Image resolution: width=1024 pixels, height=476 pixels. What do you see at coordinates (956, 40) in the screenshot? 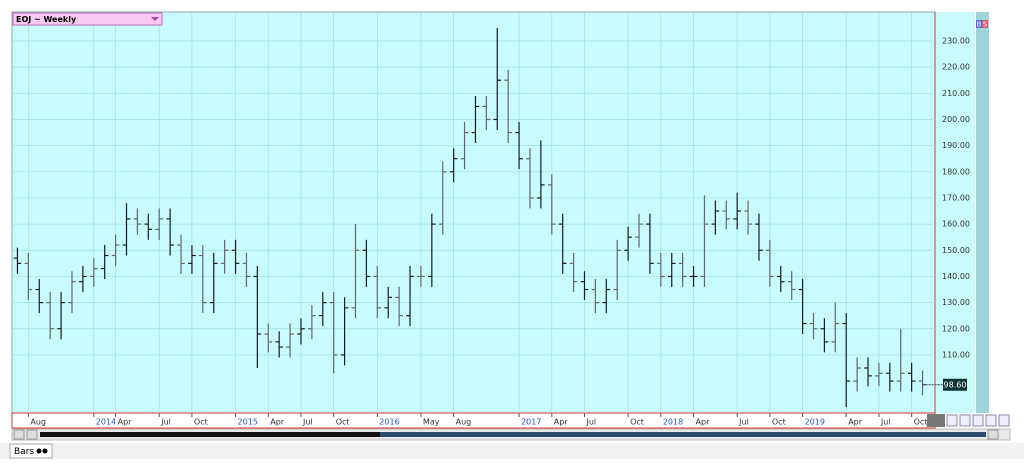
I see `y-tick-label: 230.00` at bounding box center [956, 40].